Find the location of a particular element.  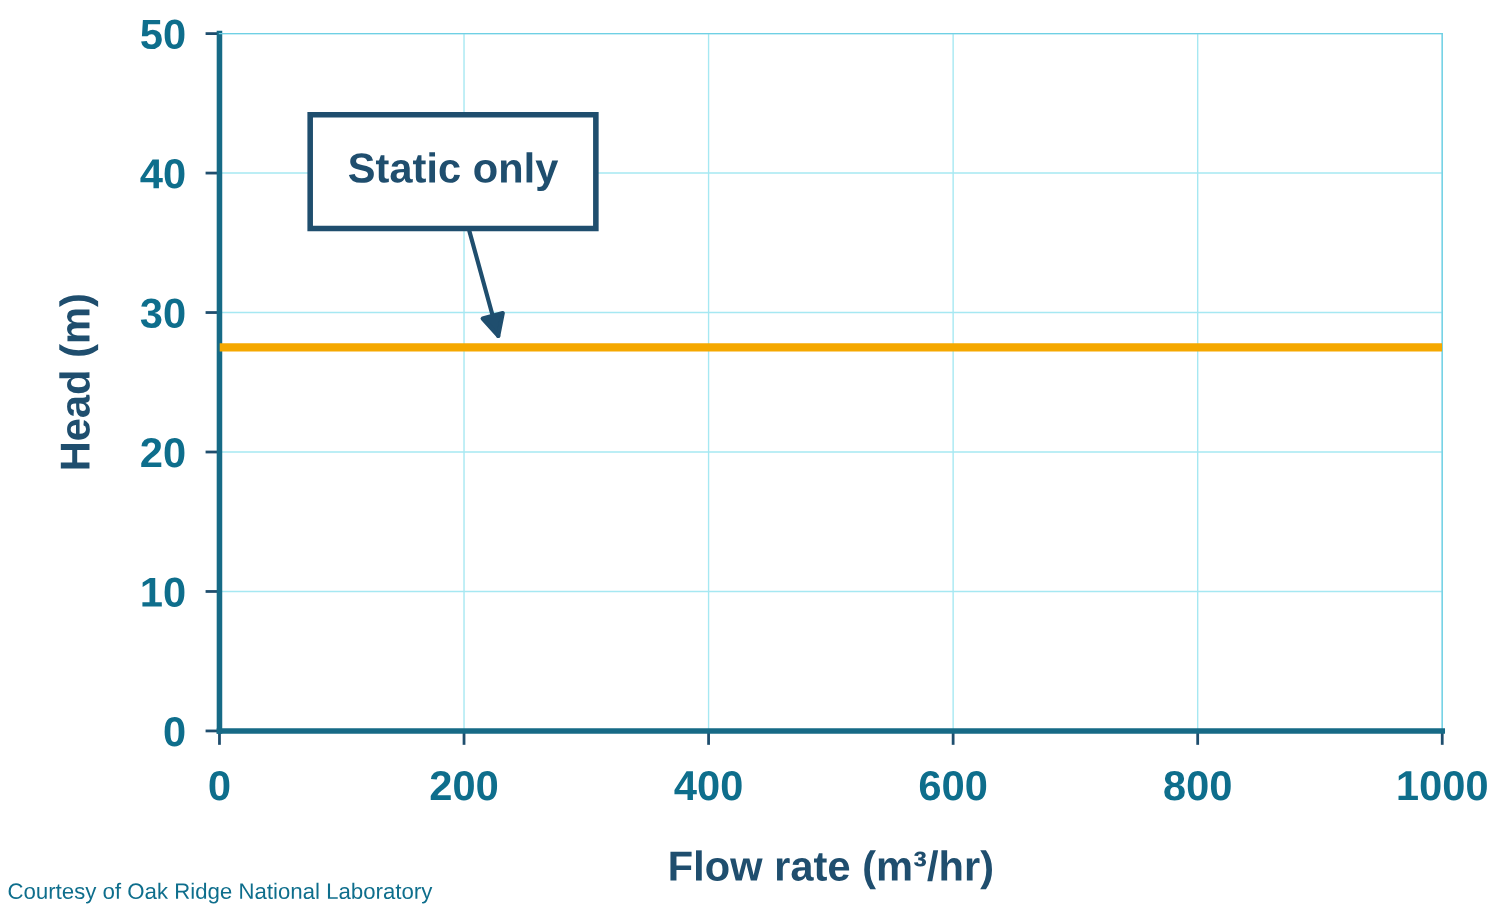

x-tick-label: 800 is located at coordinates (1197, 785).